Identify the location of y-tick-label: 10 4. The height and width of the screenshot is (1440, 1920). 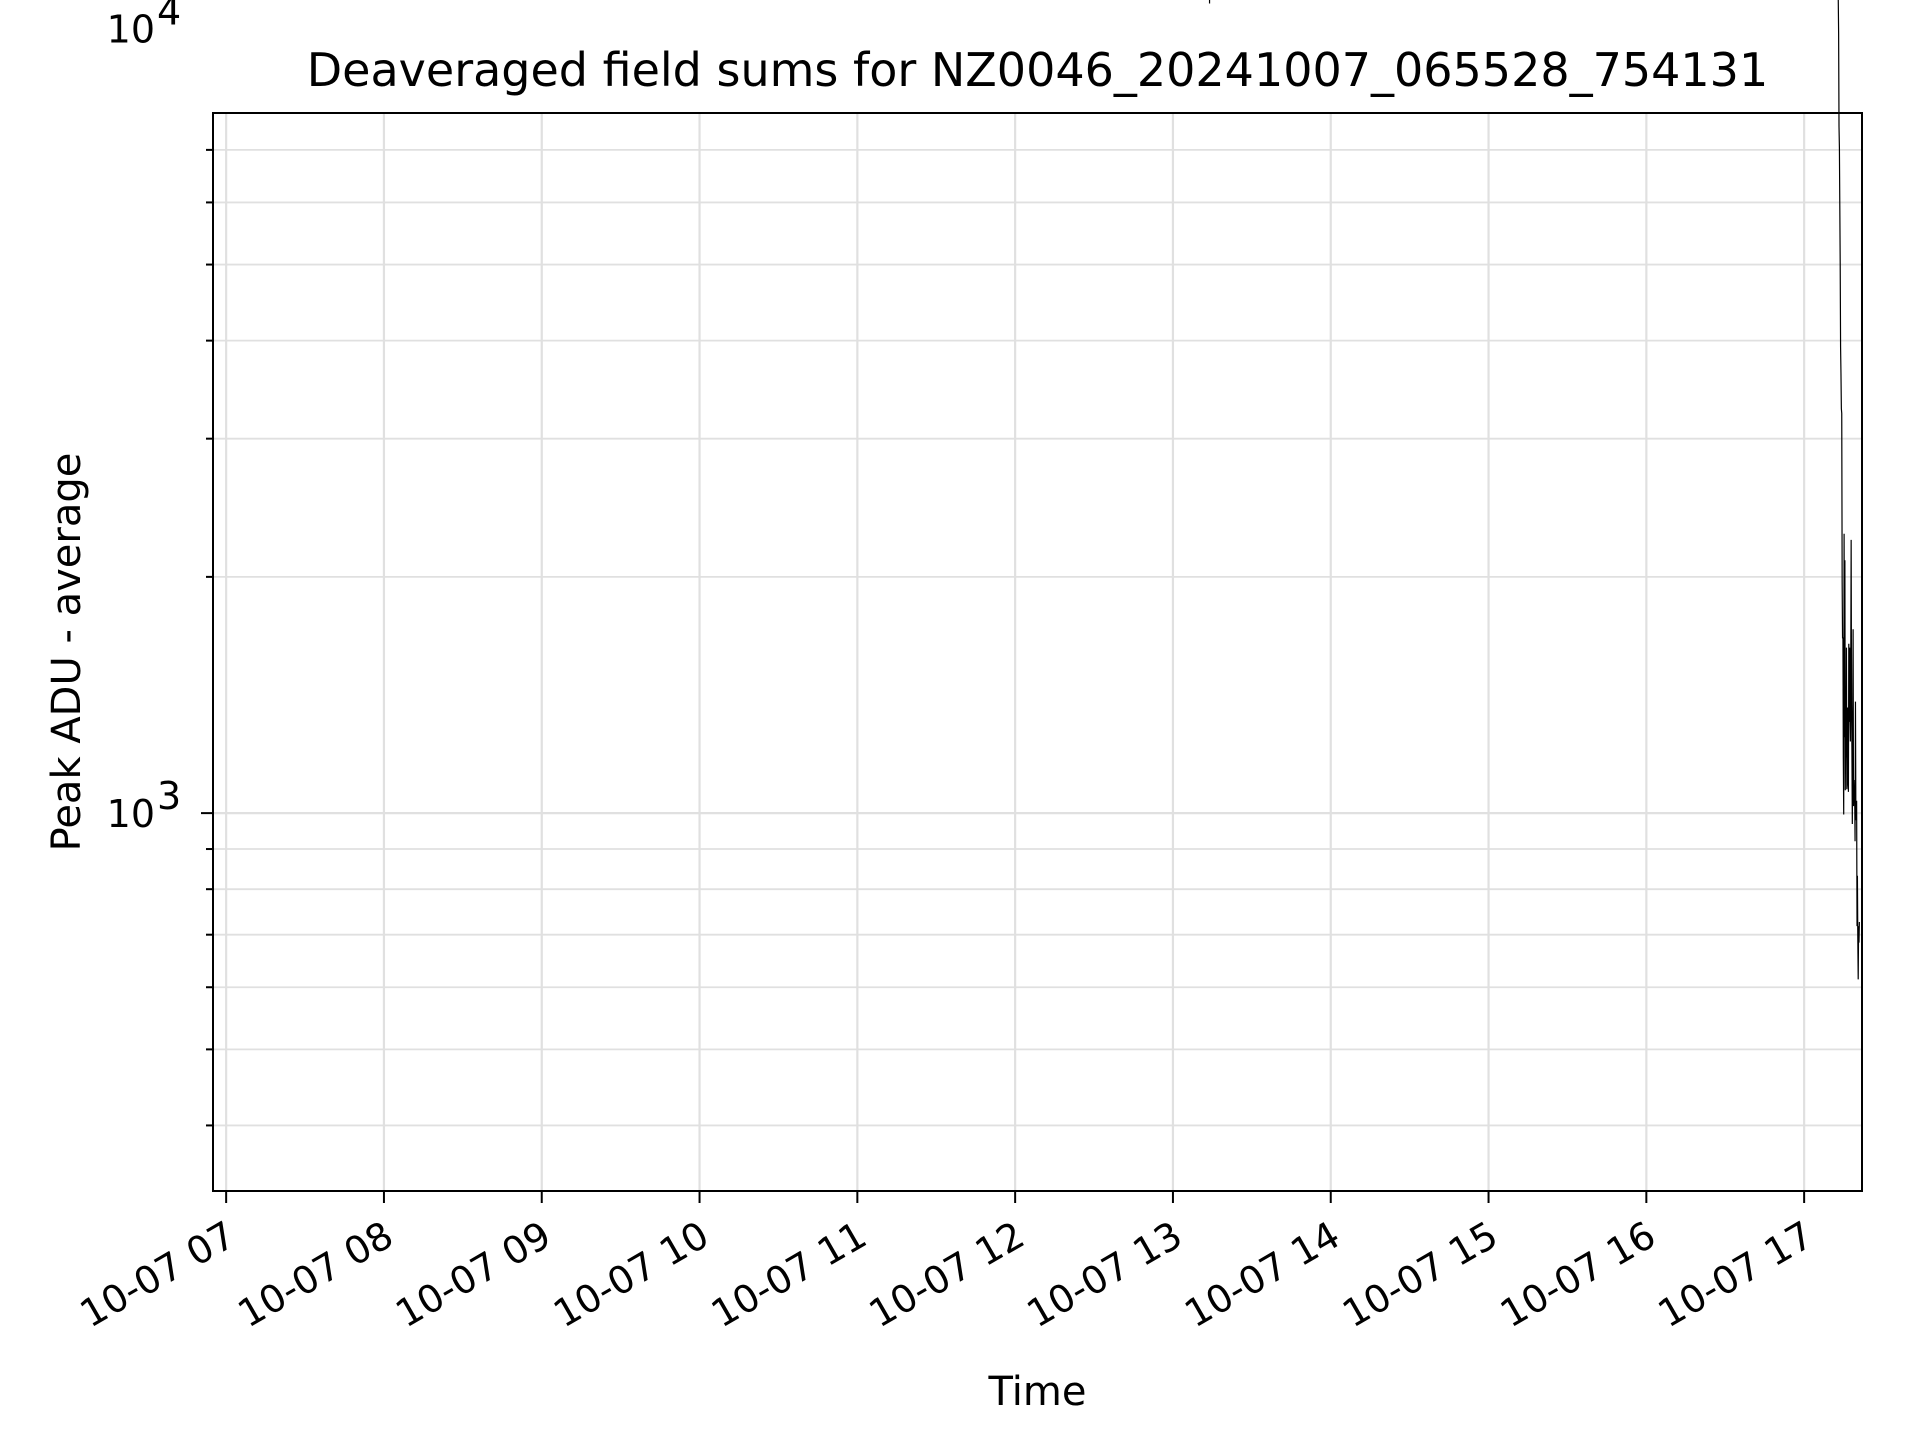
(144, 25).